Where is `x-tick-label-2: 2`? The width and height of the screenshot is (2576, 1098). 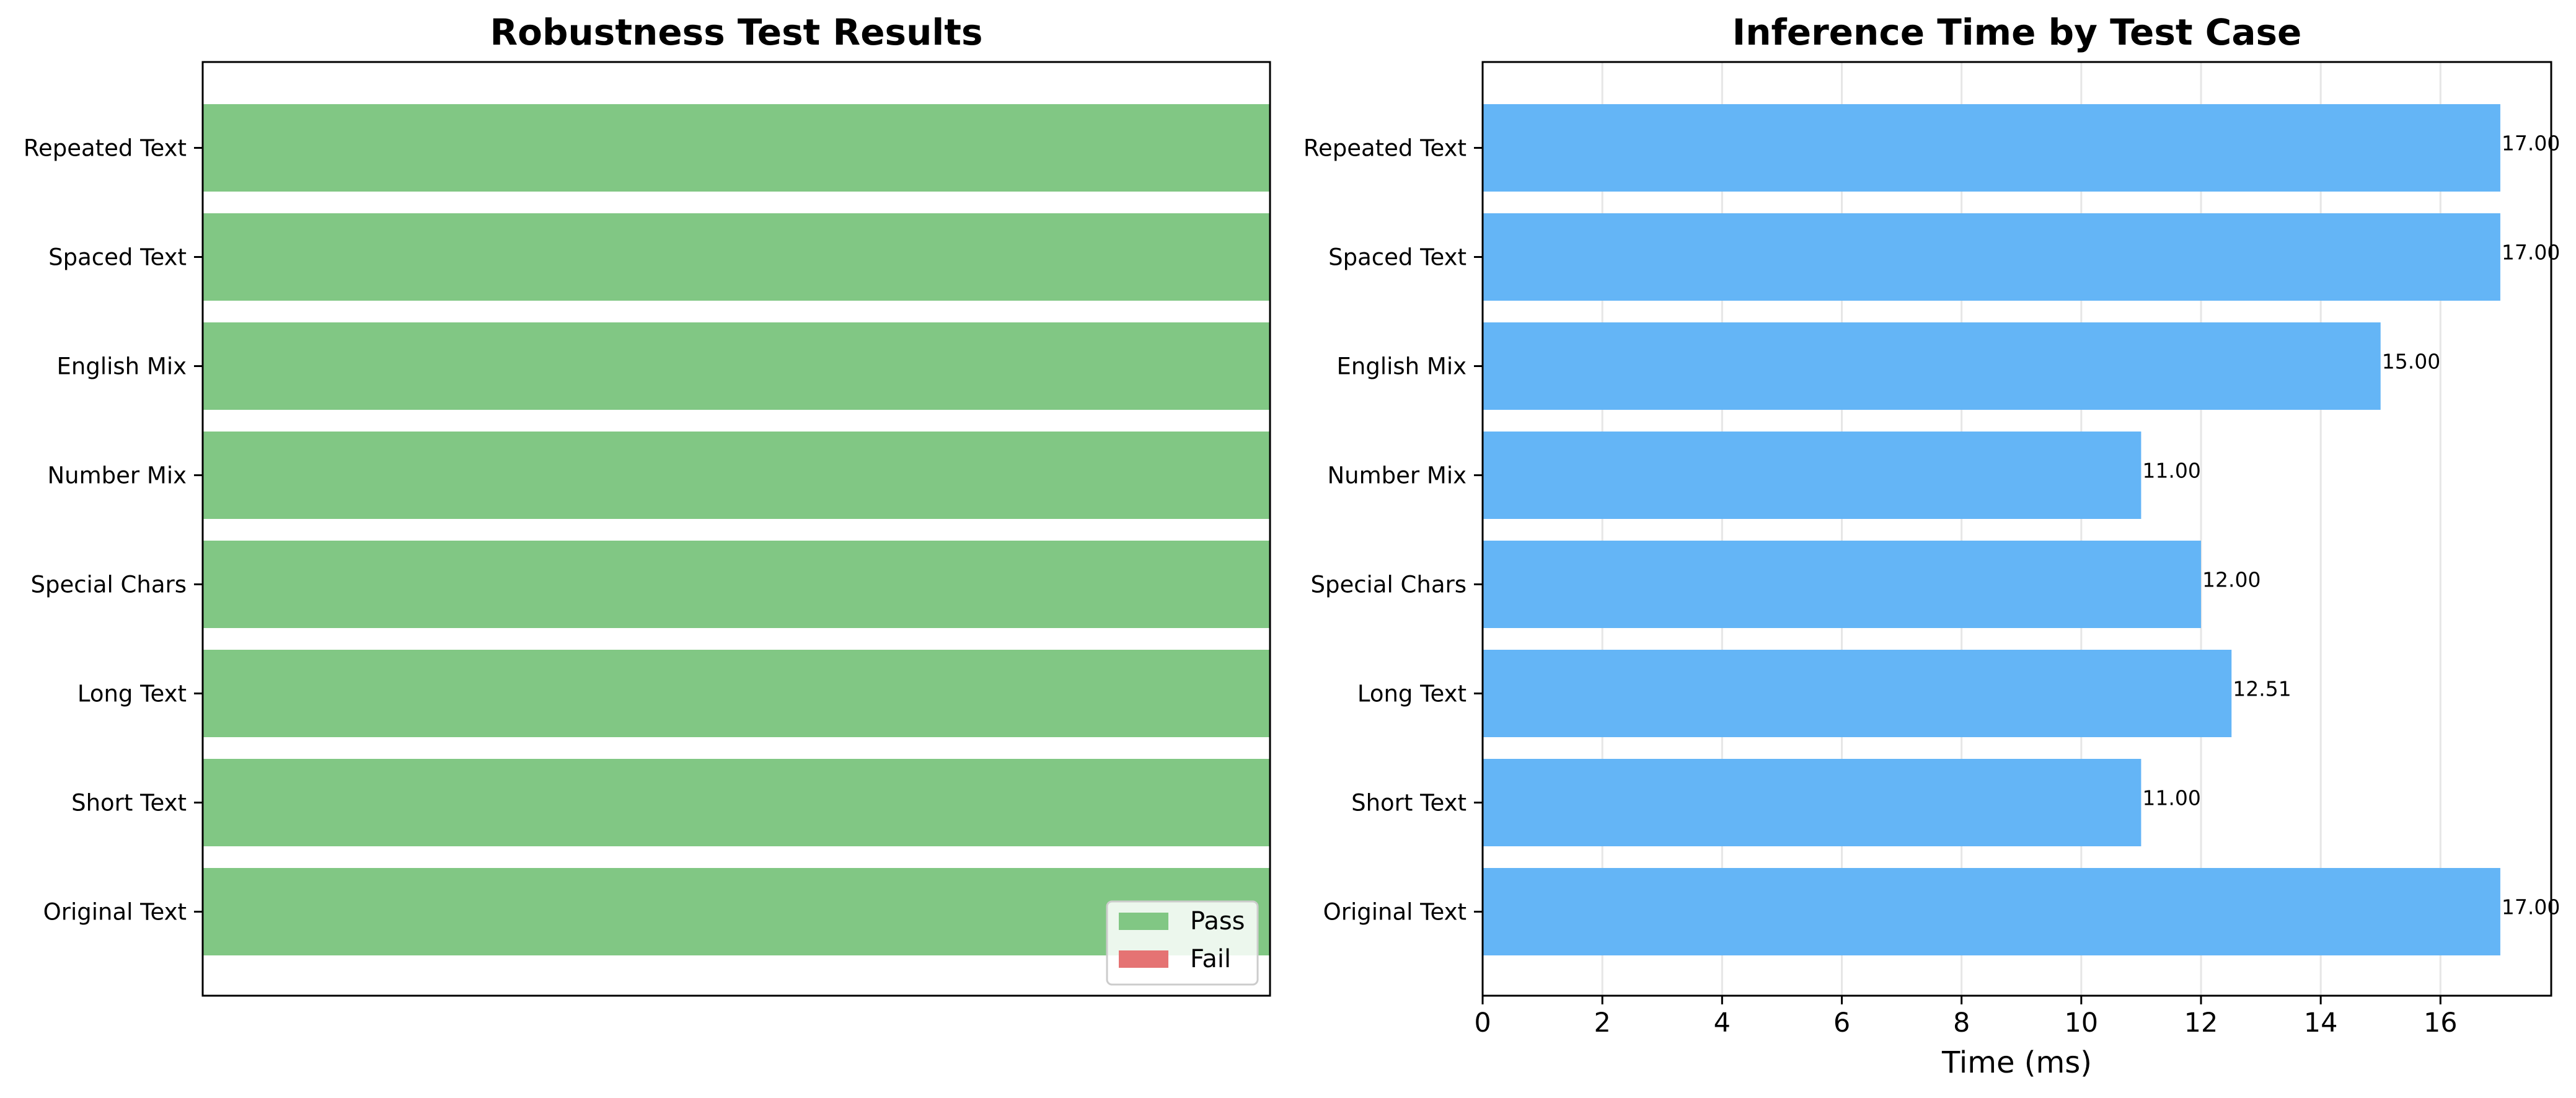 x-tick-label-2: 2 is located at coordinates (1602, 1022).